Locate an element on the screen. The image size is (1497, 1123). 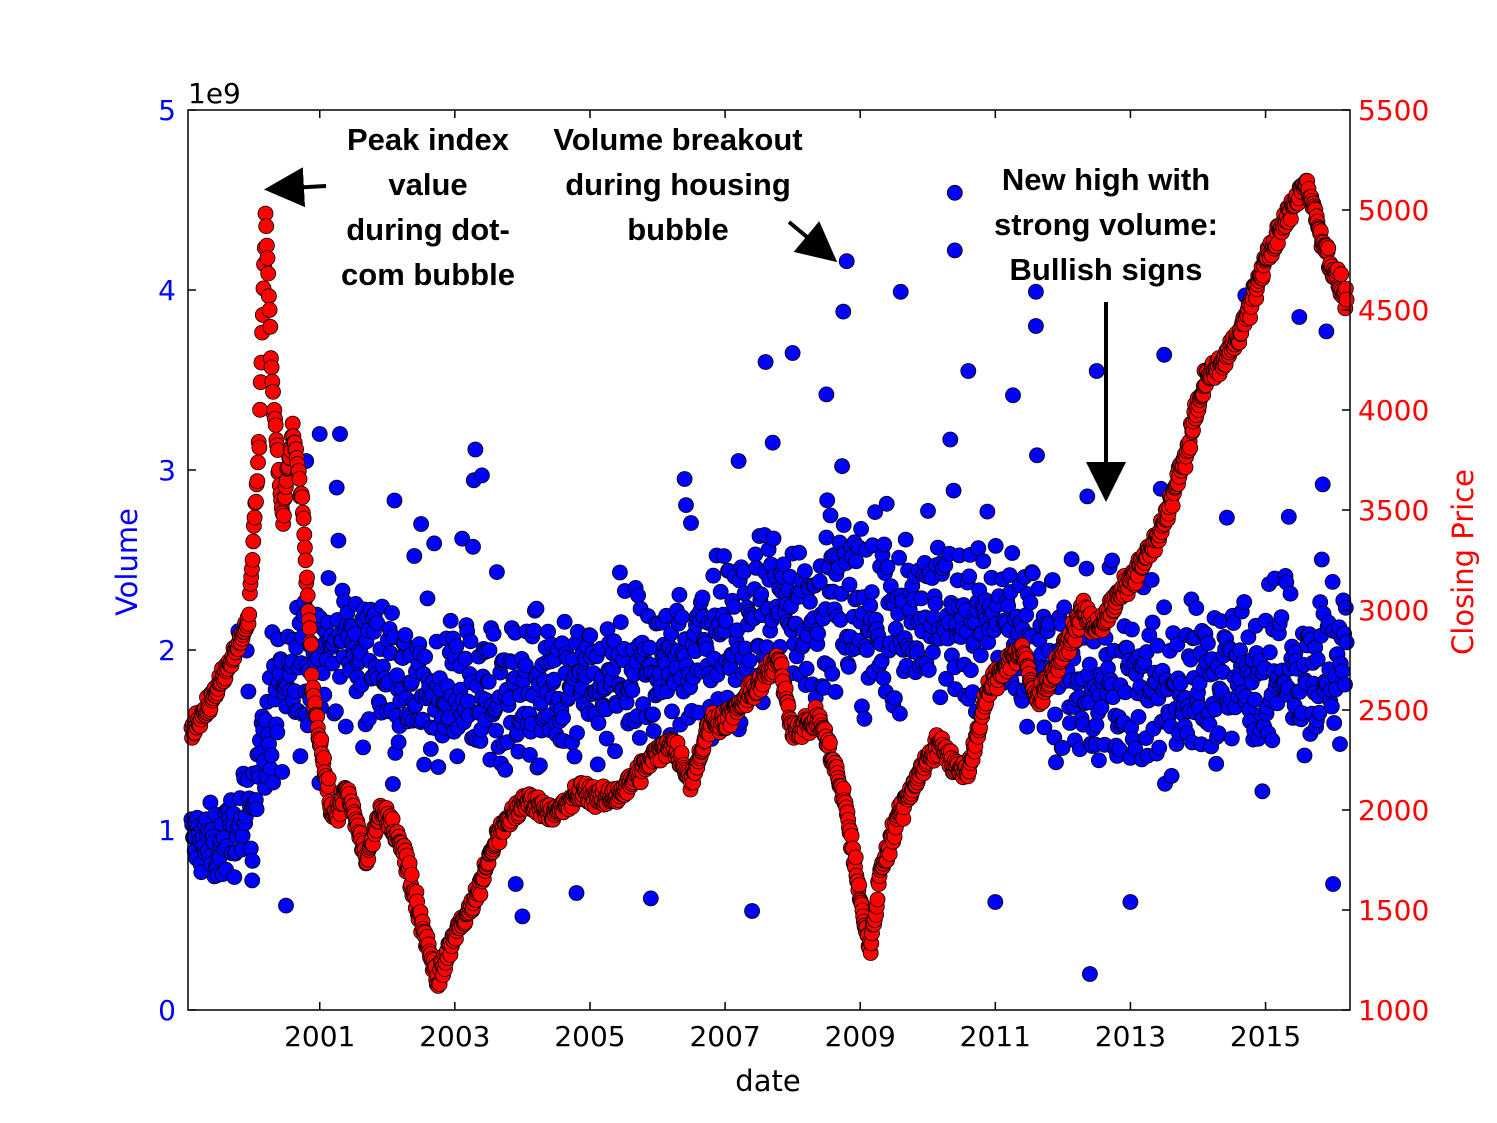
y-tick-label-left: 5 is located at coordinates (167, 110).